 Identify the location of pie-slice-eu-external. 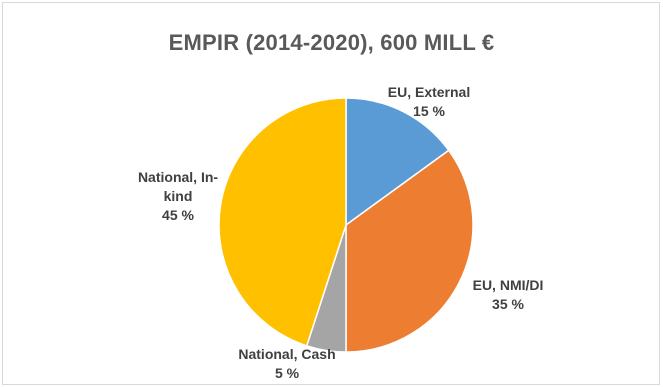
(397, 162).